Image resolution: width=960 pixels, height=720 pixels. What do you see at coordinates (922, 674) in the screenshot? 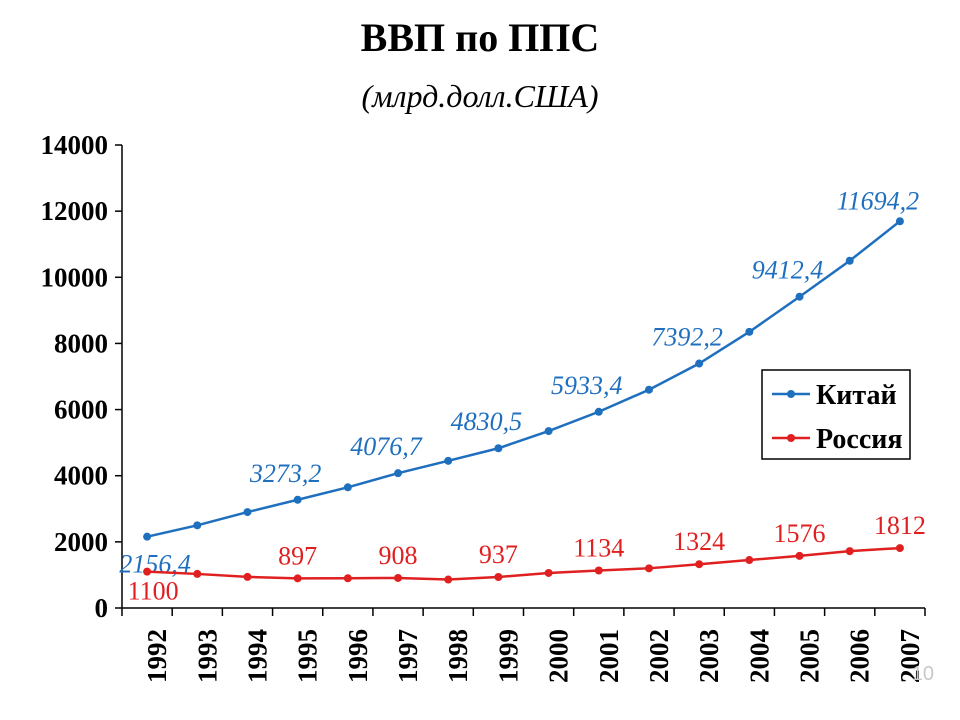
I see `page-number: 10` at bounding box center [922, 674].